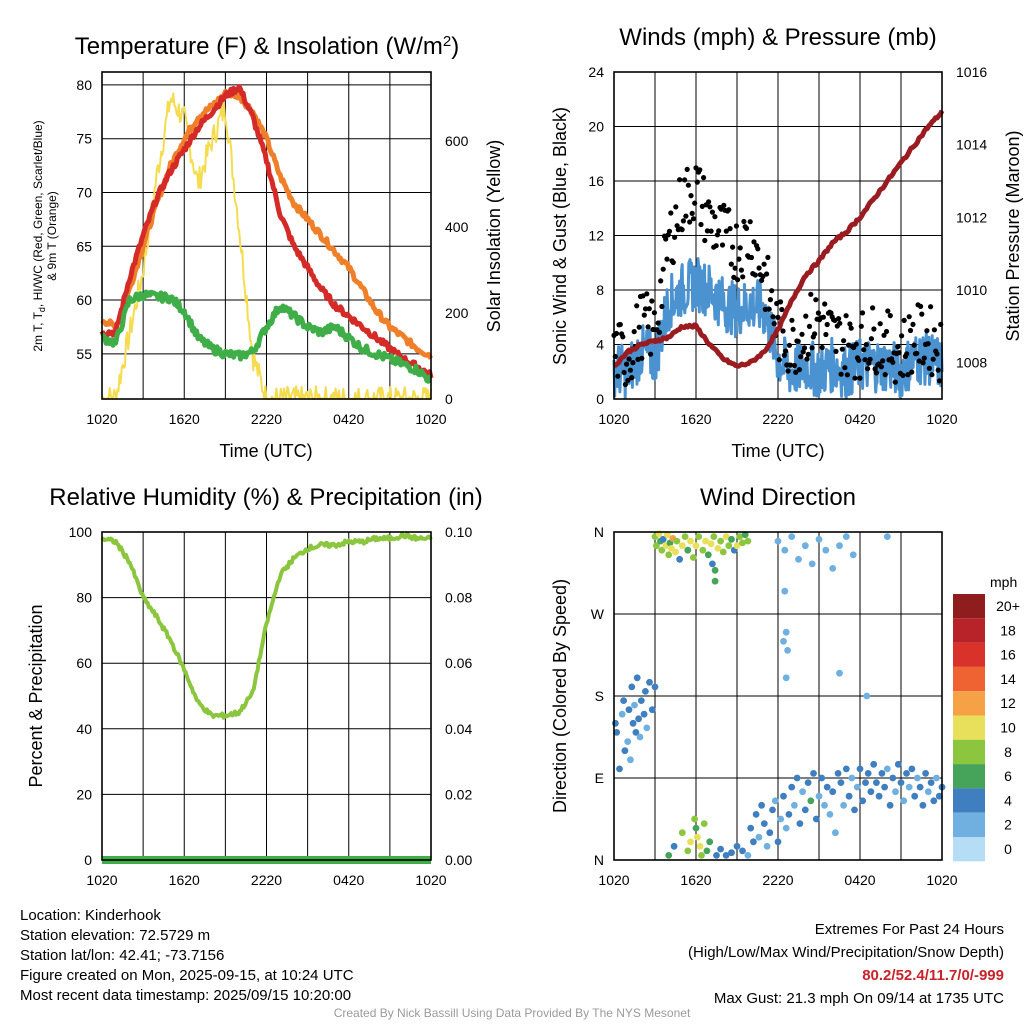  I want to click on y2-tick-label: 0.00, so click(458, 860).